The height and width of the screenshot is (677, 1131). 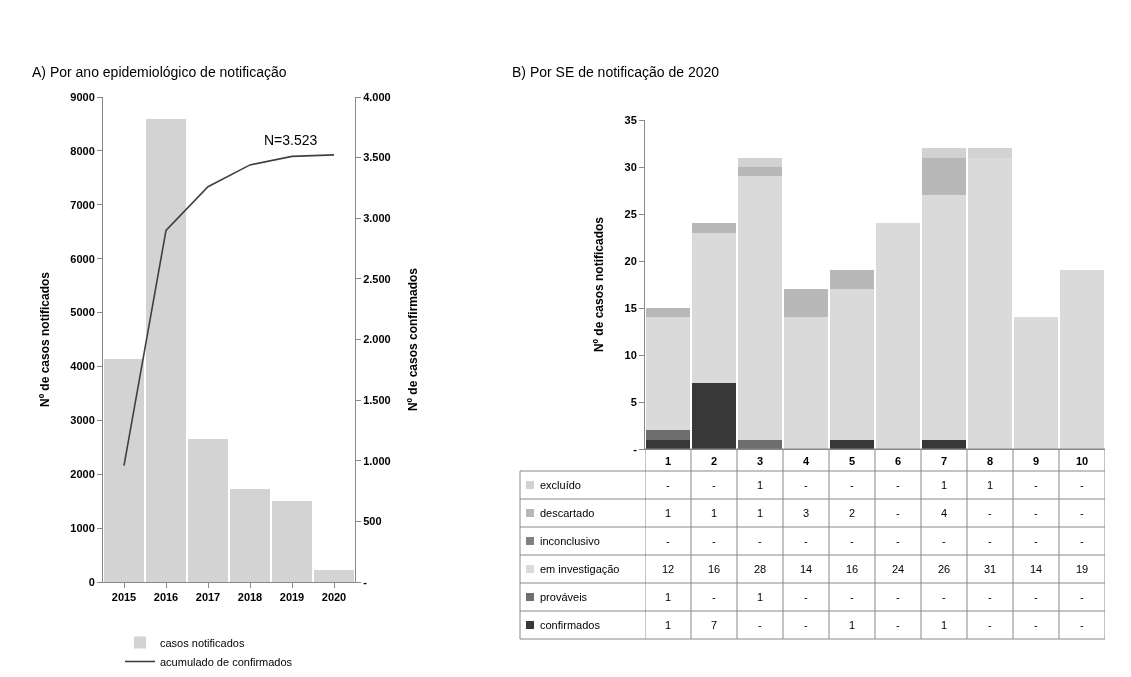 I want to click on data-label: 12, so click(x=668, y=569).